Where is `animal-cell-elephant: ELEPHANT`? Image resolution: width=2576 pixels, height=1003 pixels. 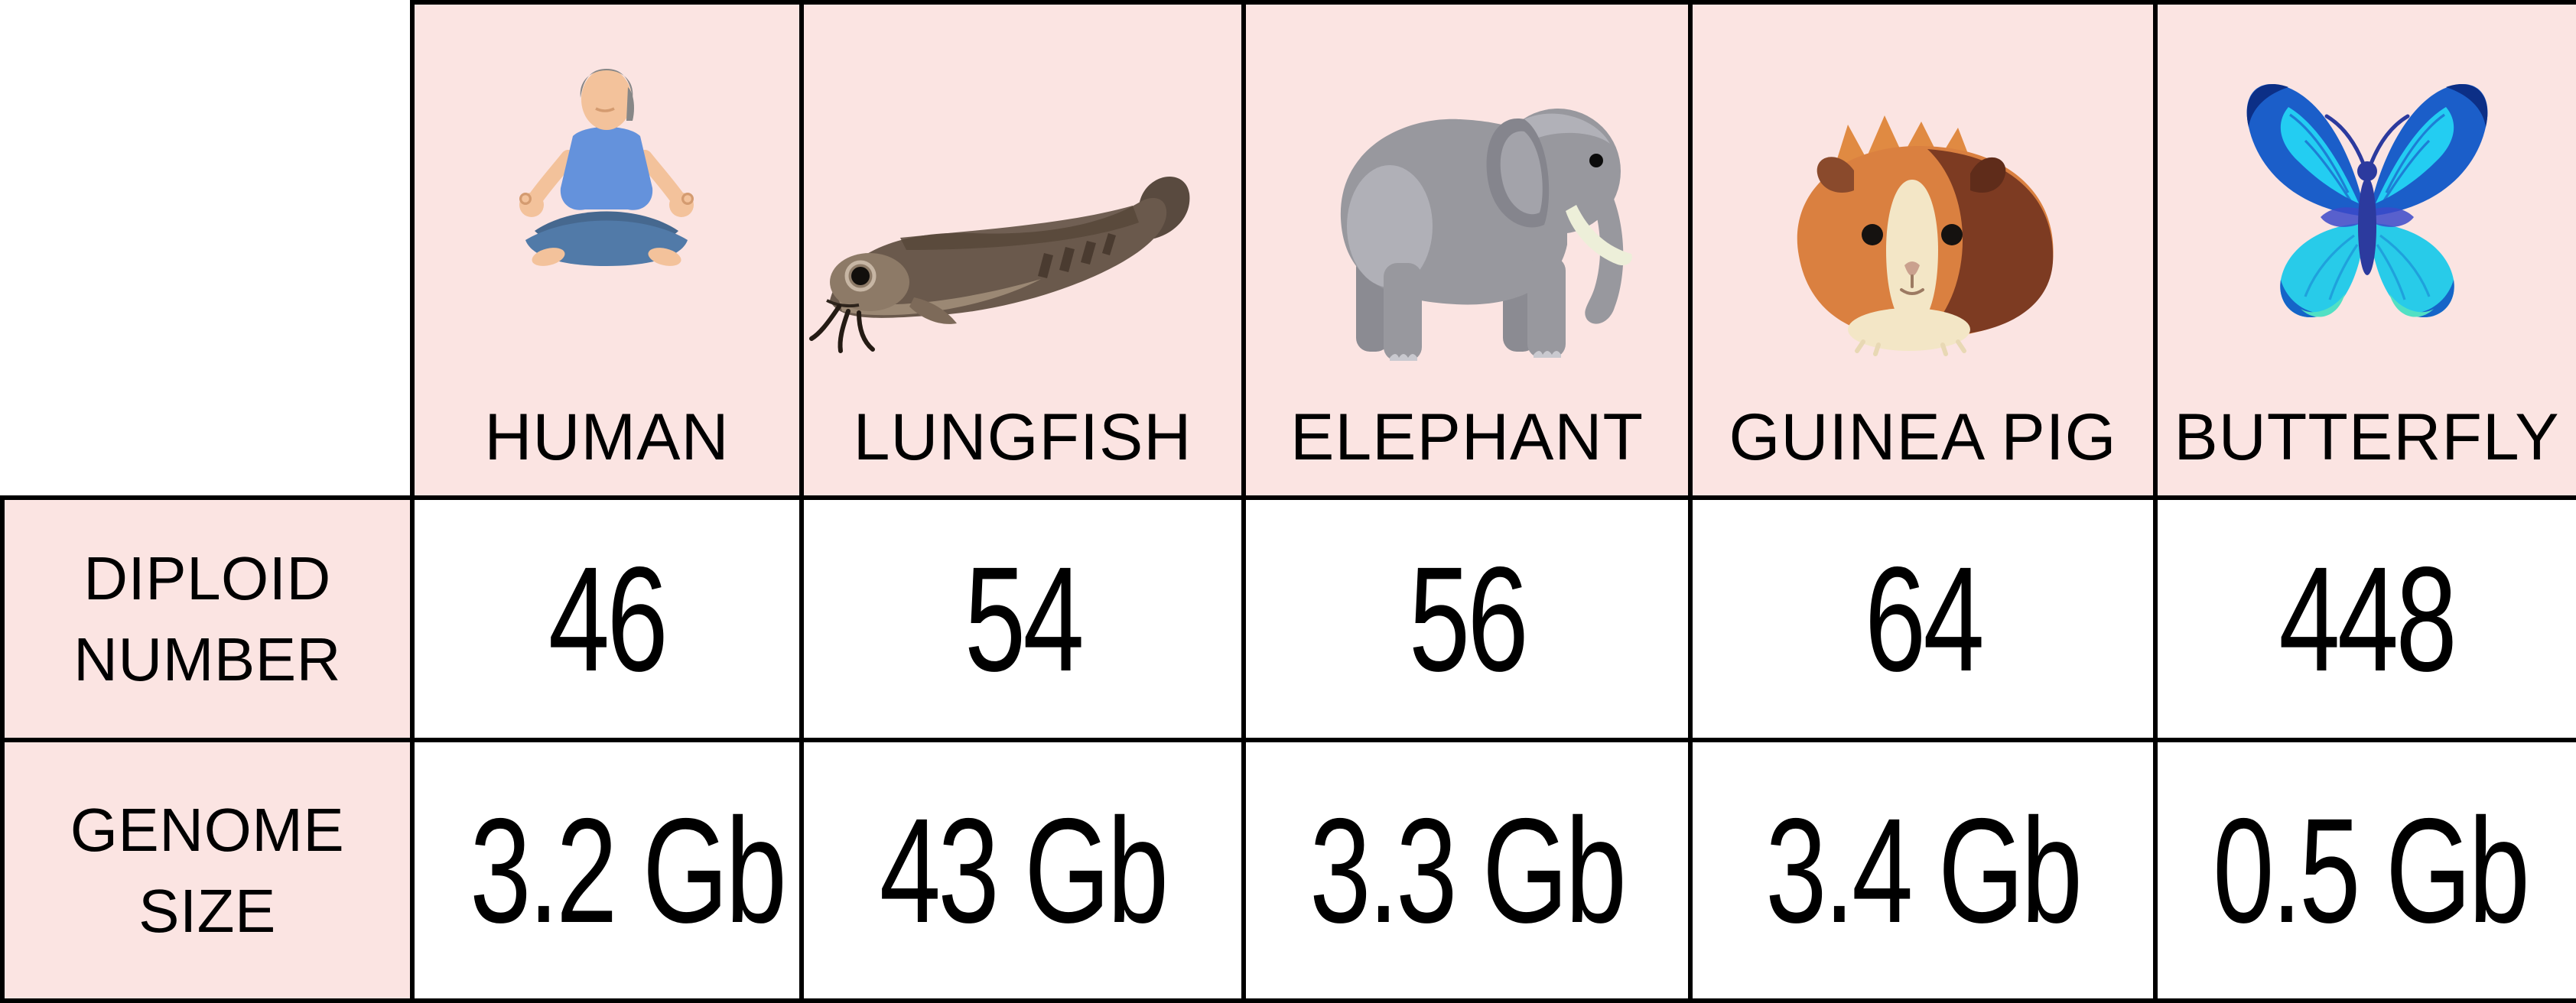
animal-cell-elephant: ELEPHANT is located at coordinates (1467, 250).